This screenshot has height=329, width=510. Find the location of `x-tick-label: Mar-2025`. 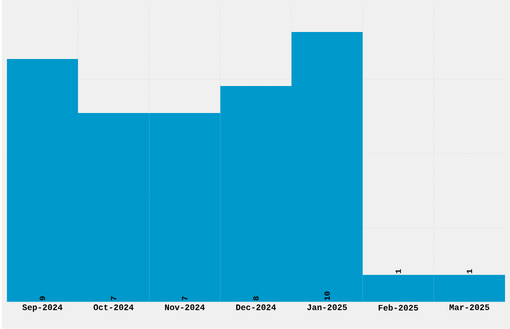

x-tick-label: Mar-2025 is located at coordinates (470, 307).